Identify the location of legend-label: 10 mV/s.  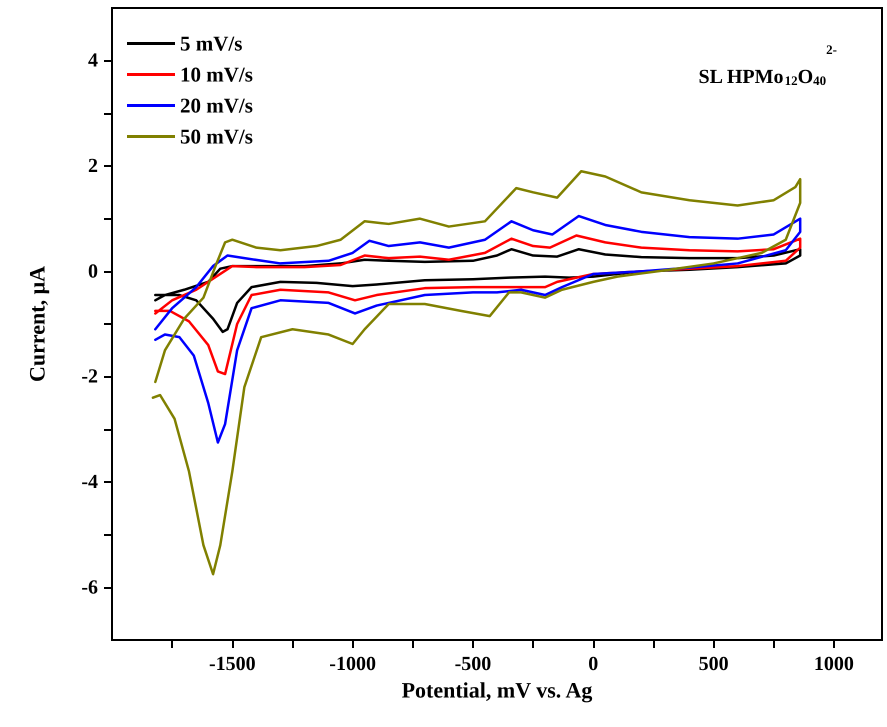
(216, 74).